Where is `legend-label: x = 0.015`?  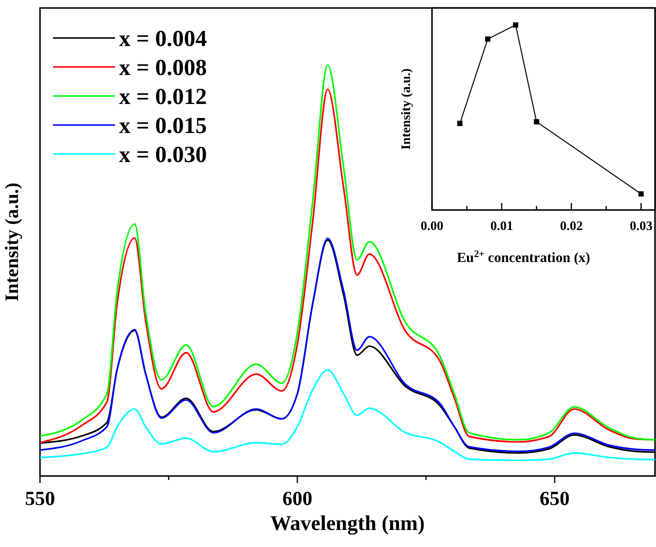 legend-label: x = 0.015 is located at coordinates (163, 125).